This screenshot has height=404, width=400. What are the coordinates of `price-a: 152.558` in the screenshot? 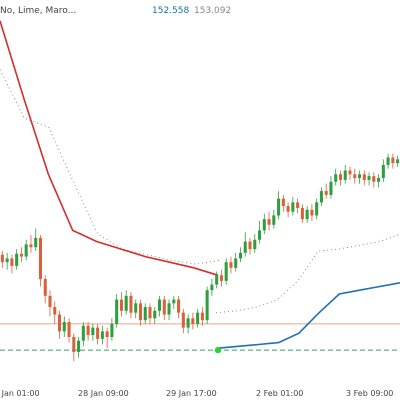 It's located at (171, 11).